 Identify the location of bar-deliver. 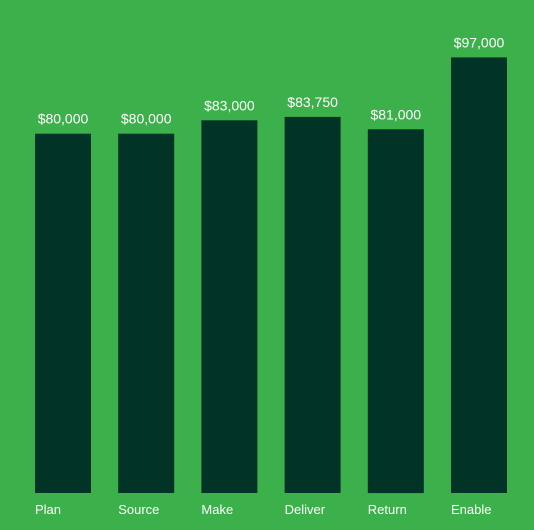
(312, 305).